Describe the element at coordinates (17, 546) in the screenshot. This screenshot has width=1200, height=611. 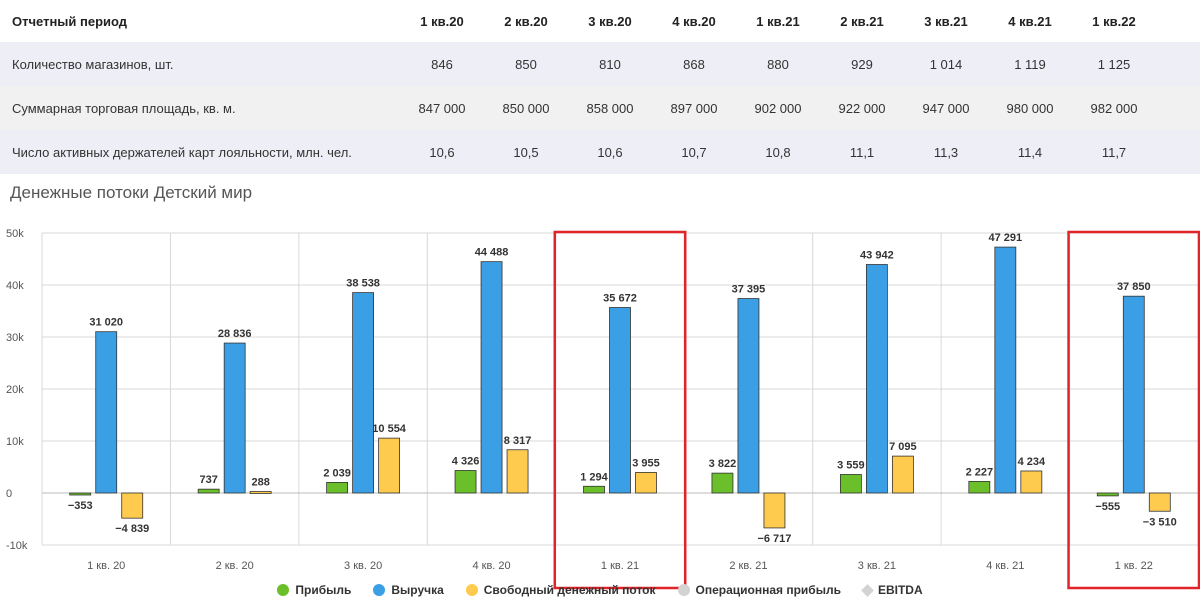
I see `y-tick-label: -10k` at that location.